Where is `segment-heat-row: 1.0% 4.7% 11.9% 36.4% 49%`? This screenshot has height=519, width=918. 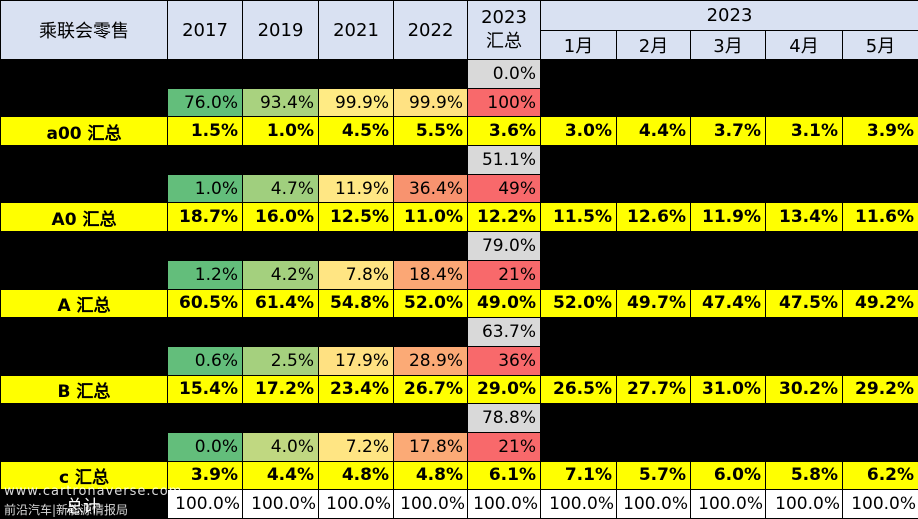
segment-heat-row: 1.0% 4.7% 11.9% 36.4% 49% is located at coordinates (459, 188).